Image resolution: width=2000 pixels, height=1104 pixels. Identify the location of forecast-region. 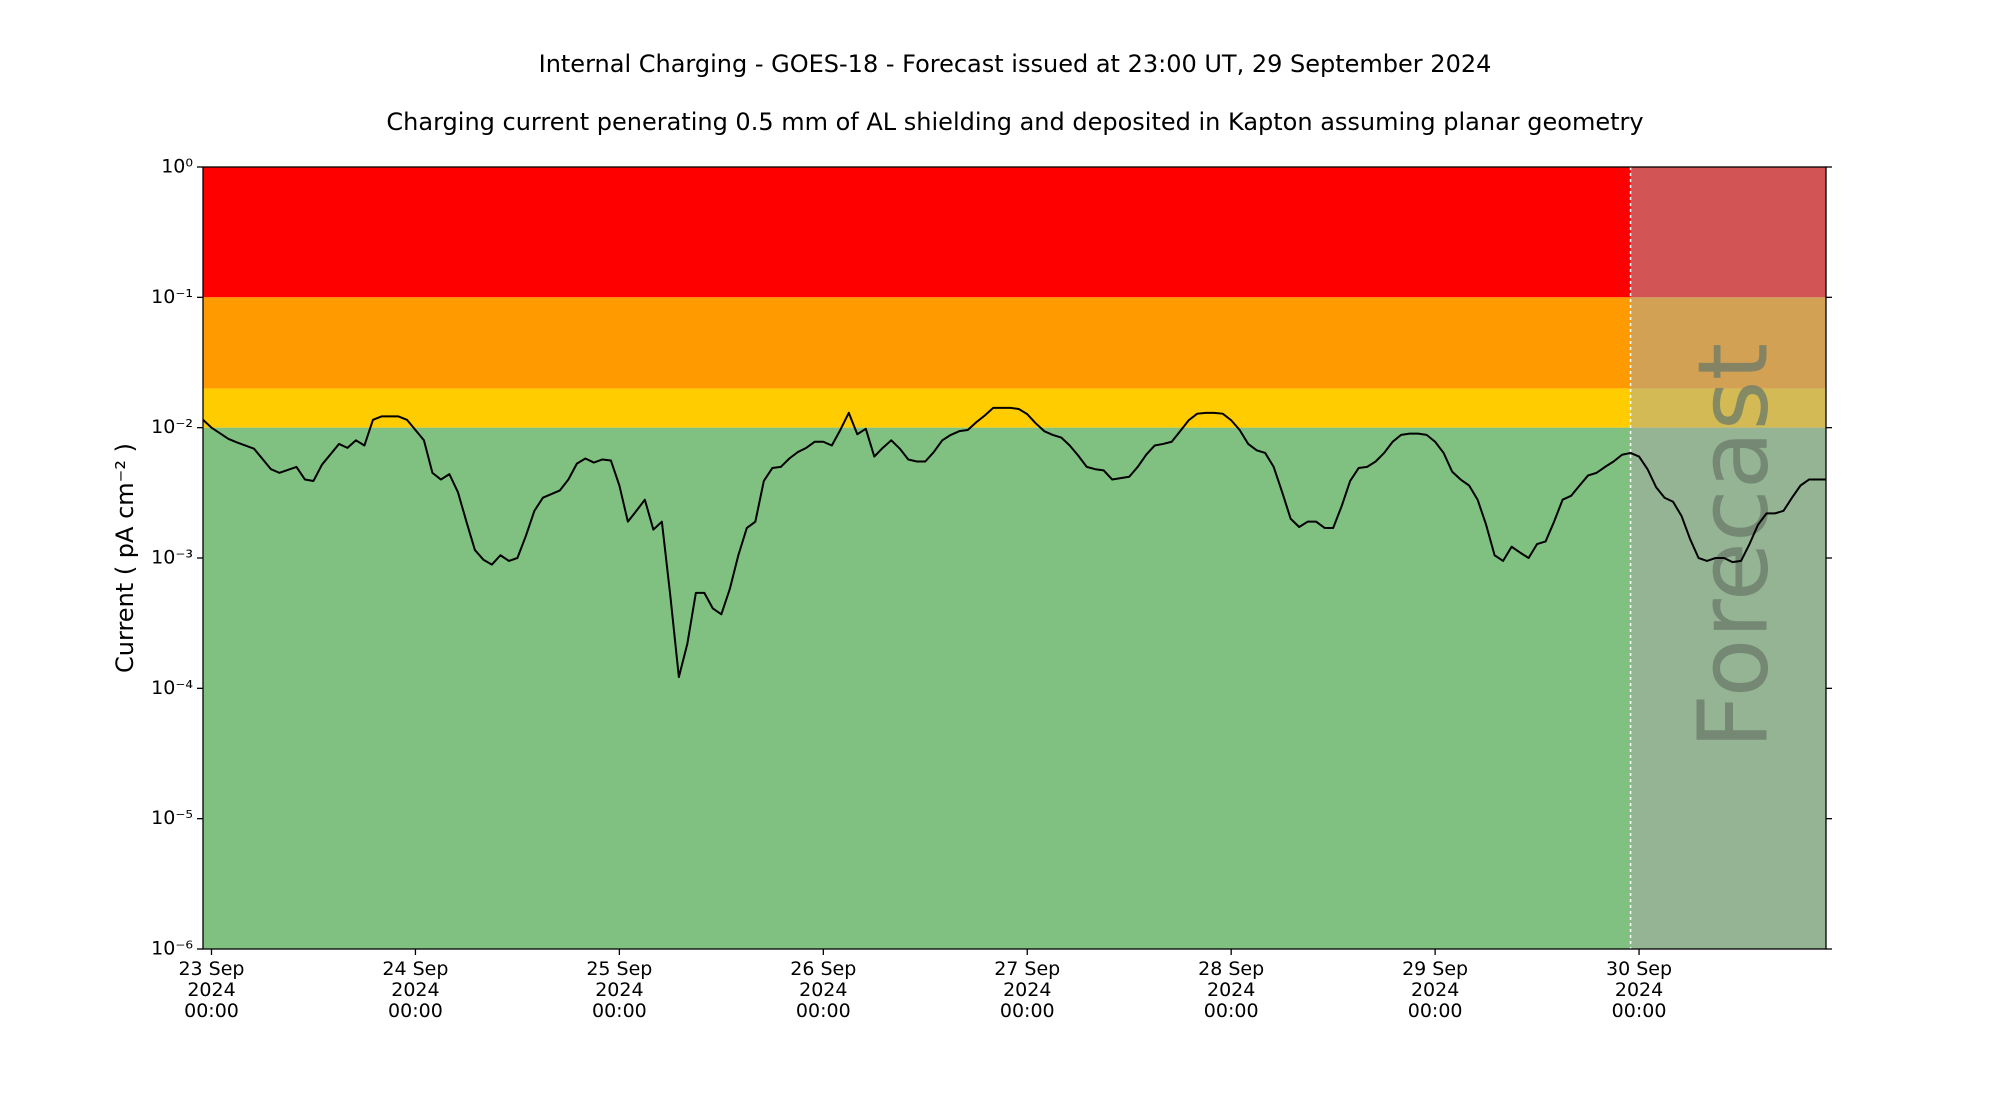
(1728, 558).